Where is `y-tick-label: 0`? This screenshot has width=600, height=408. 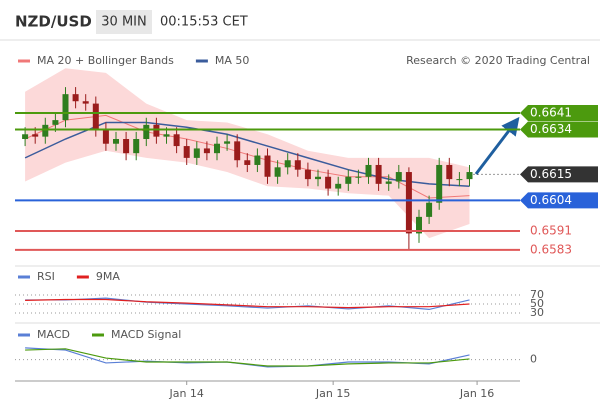 y-tick-label: 0 is located at coordinates (533, 359).